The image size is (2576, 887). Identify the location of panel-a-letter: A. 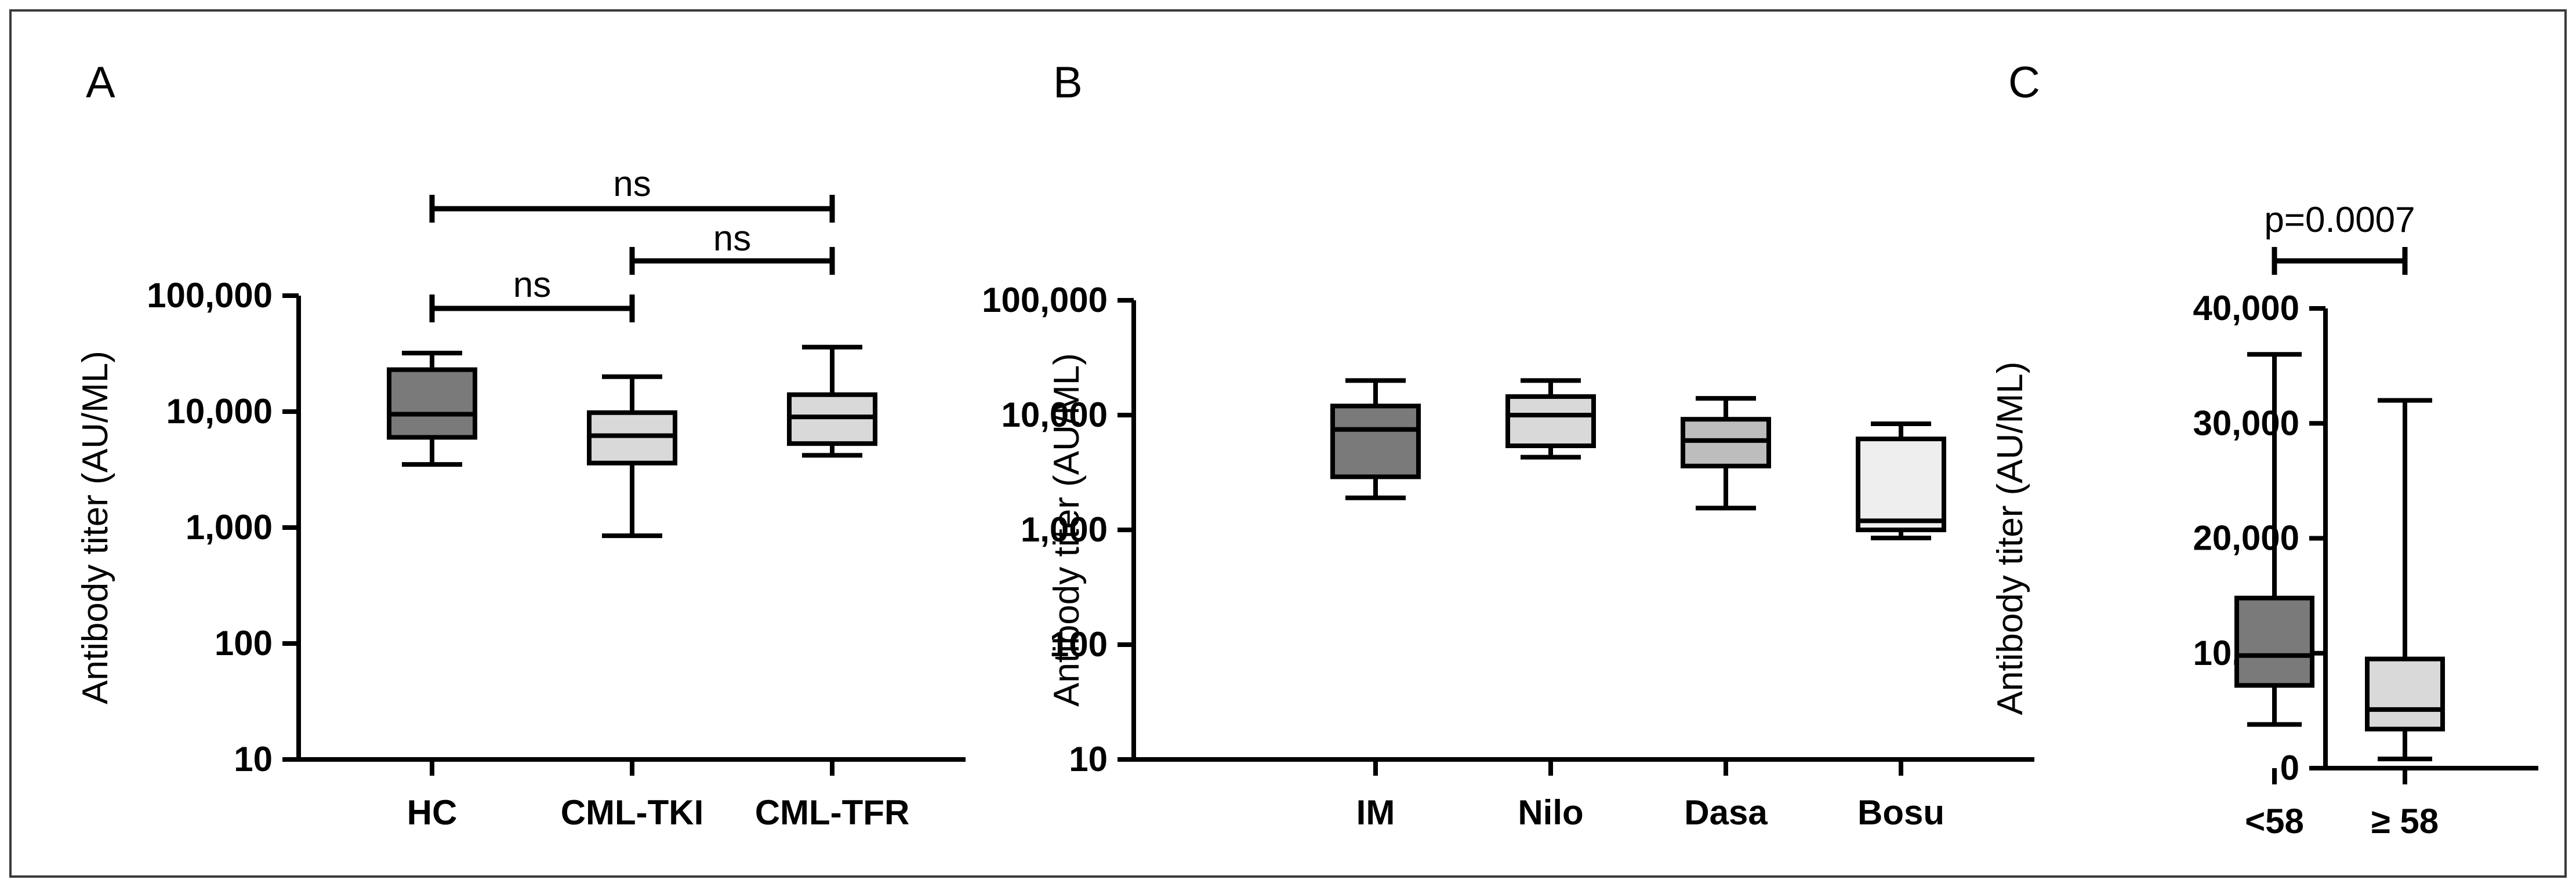
(100, 83).